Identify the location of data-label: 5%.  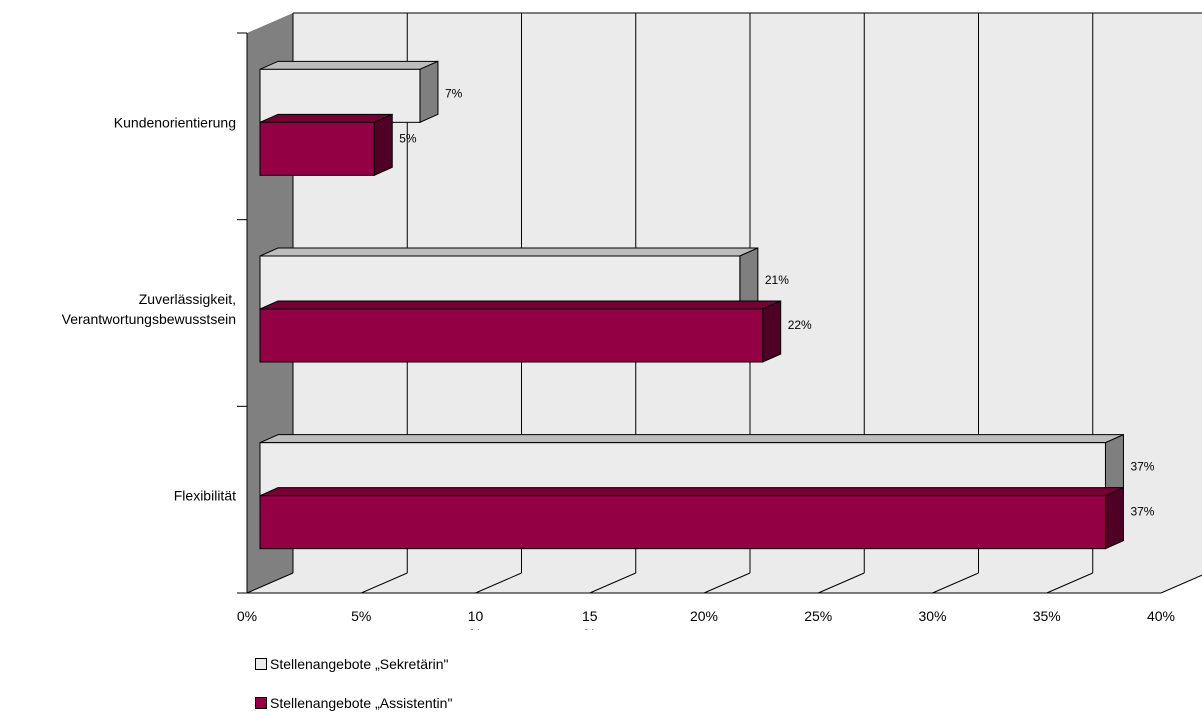
(408, 138).